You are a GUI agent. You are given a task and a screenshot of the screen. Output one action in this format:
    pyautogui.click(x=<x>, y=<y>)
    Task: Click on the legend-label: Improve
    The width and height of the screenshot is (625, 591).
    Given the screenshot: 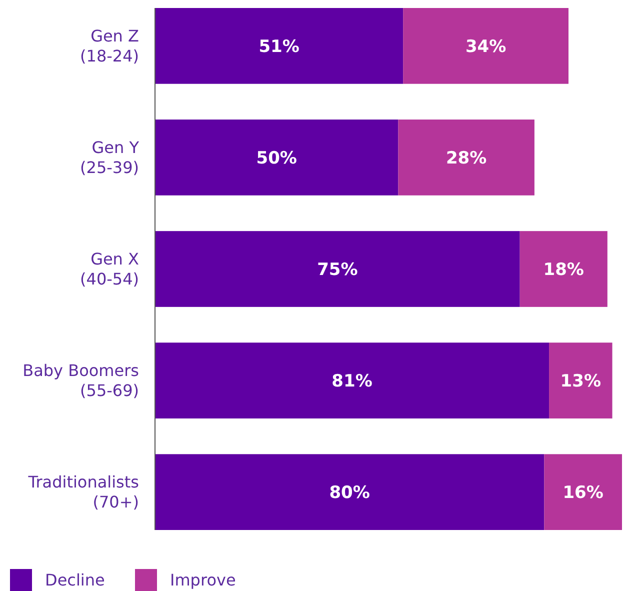 What is the action you would take?
    pyautogui.click(x=203, y=580)
    